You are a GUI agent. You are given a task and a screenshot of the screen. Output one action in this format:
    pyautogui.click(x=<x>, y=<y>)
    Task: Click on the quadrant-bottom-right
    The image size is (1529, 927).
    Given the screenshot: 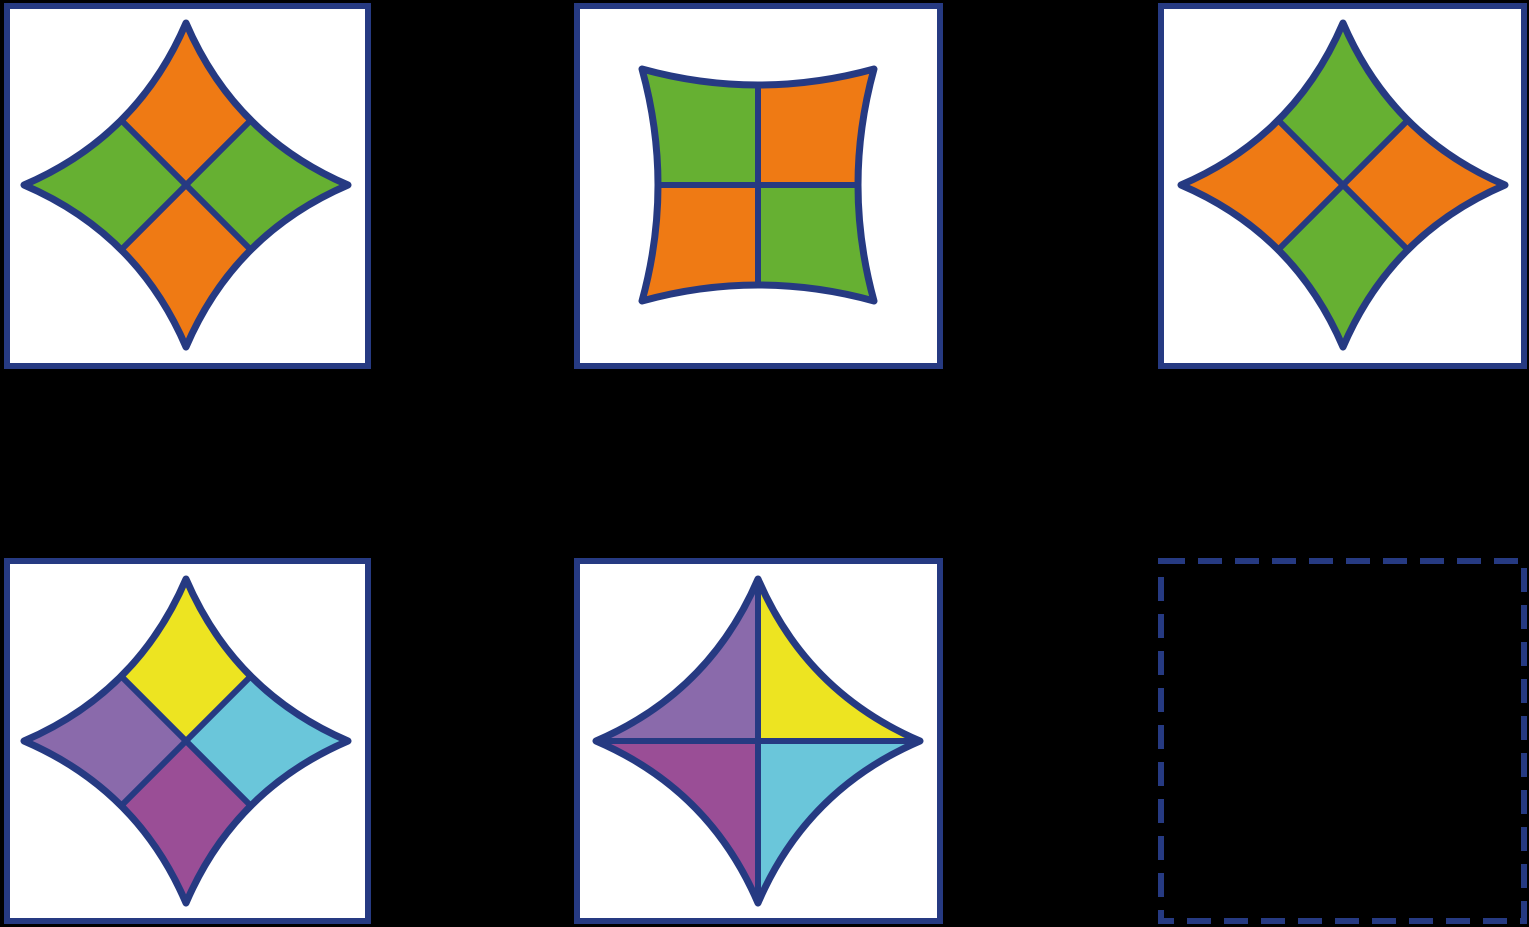 What is the action you would take?
    pyautogui.click(x=816, y=243)
    